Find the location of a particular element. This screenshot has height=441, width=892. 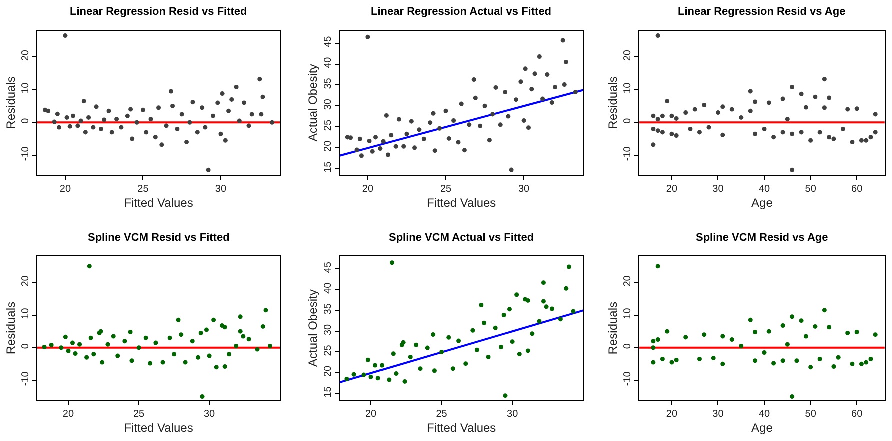

x-tick-label: 20 is located at coordinates (66, 190).